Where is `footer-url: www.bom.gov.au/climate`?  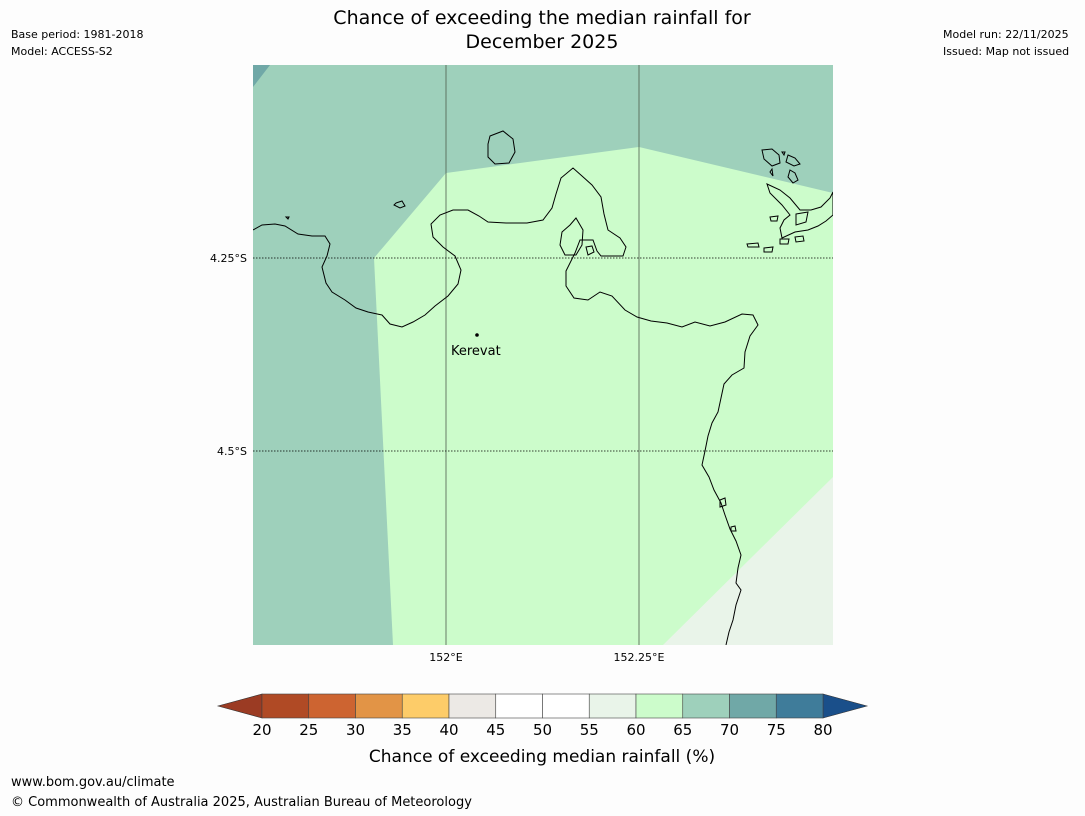
footer-url: www.bom.gov.au/climate is located at coordinates (93, 782).